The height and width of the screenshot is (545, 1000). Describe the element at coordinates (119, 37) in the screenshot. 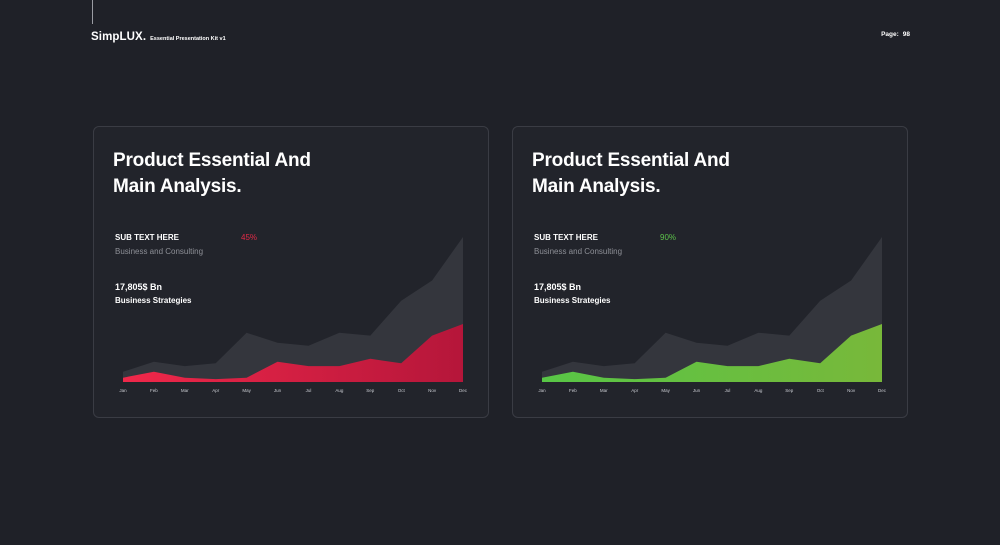

I see `brand-name: SimpLUX.` at that location.